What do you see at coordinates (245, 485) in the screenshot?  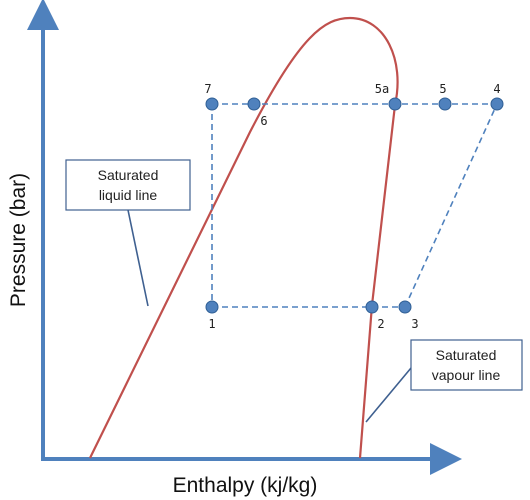 I see `x-axis-title: Enthalpy (kj/kg)` at bounding box center [245, 485].